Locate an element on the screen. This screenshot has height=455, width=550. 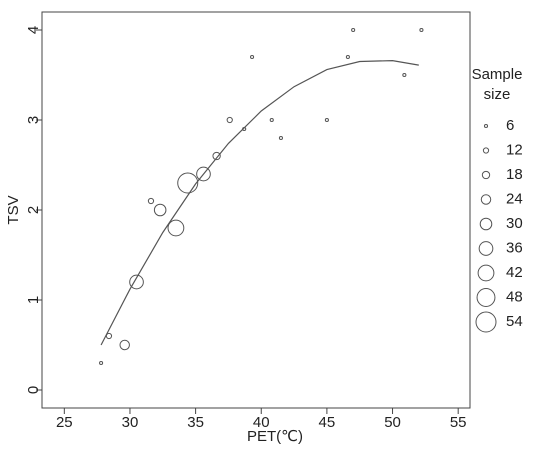
legend-label: 6 is located at coordinates (510, 125).